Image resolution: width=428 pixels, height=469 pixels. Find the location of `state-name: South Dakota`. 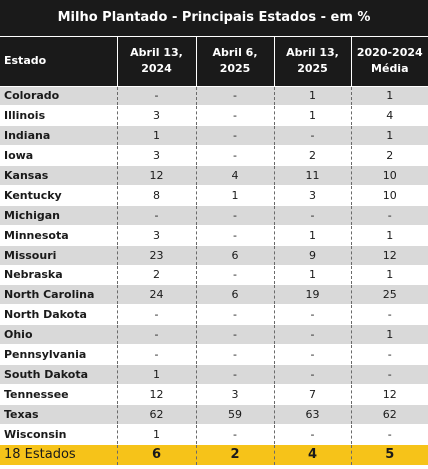

state-name: South Dakota is located at coordinates (58, 374).